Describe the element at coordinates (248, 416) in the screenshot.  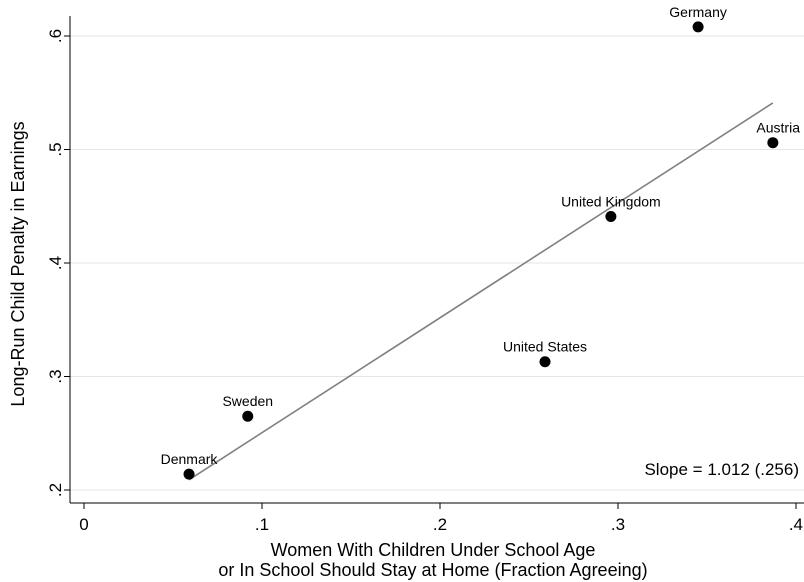
I see `point-sweden` at that location.